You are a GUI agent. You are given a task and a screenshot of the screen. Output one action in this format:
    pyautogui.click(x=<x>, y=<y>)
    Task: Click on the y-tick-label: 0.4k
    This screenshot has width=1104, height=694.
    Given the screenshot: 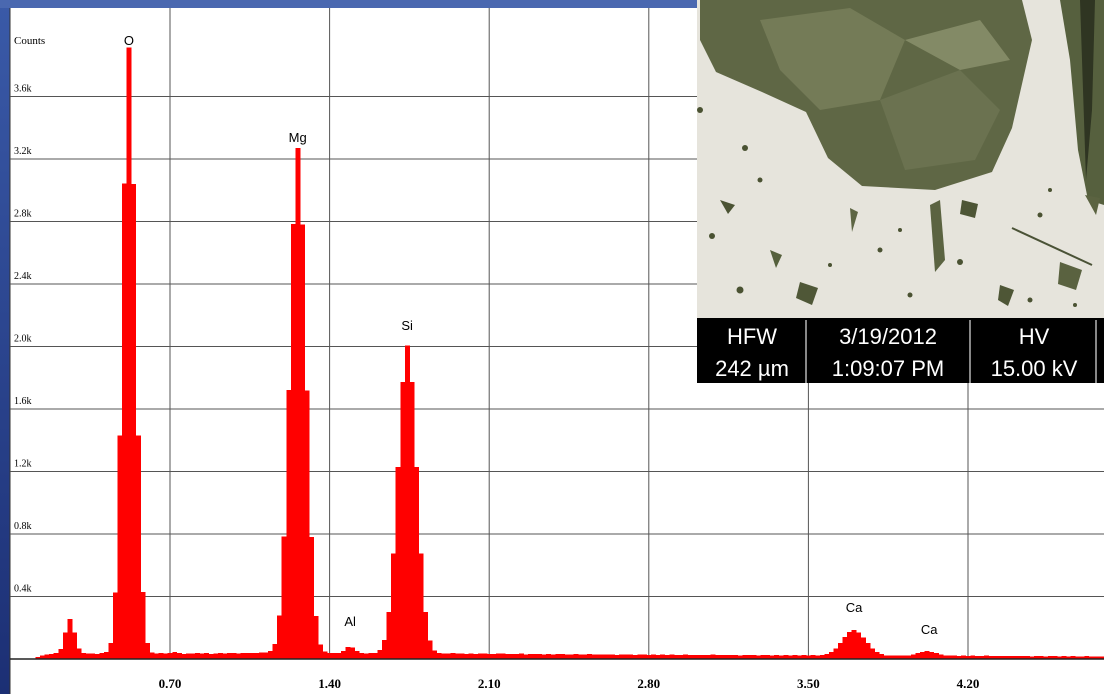 What is the action you would take?
    pyautogui.click(x=23, y=589)
    